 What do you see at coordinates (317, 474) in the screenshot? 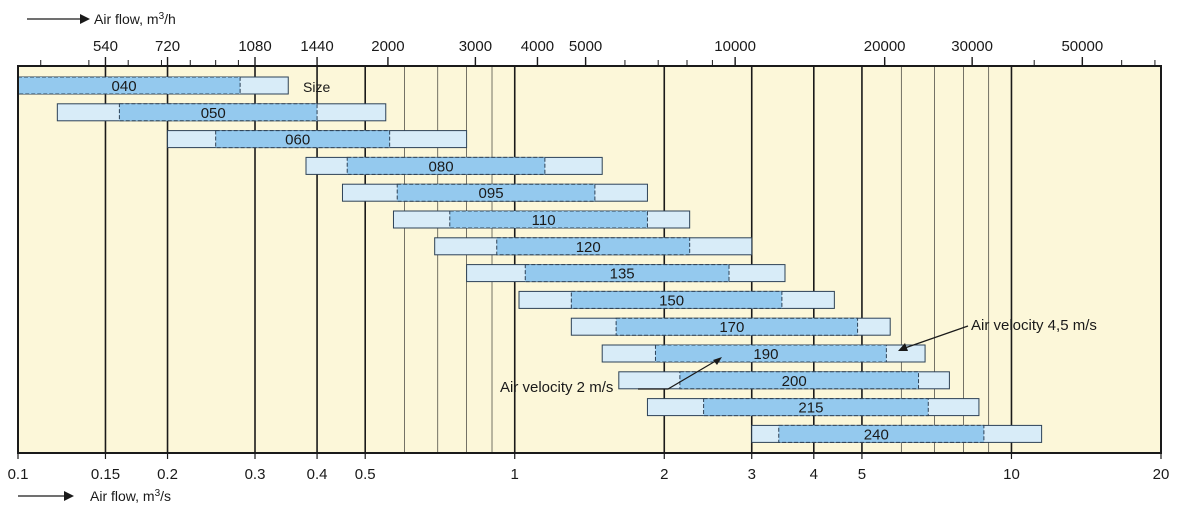
I see `bottom-tick-label: 0.4` at bounding box center [317, 474].